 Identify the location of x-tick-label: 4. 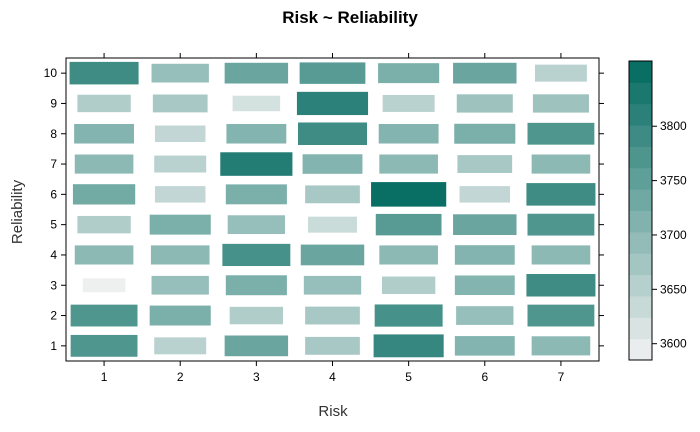
(332, 377).